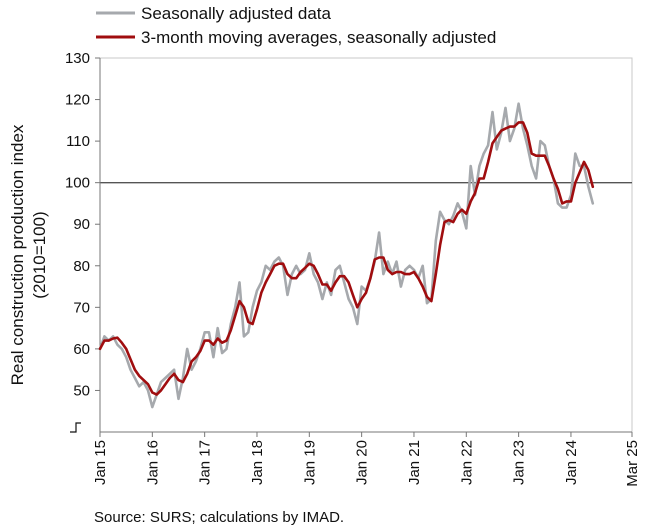  Describe the element at coordinates (152, 462) in the screenshot. I see `x-tick-label-2016-01: Jan 16` at that location.